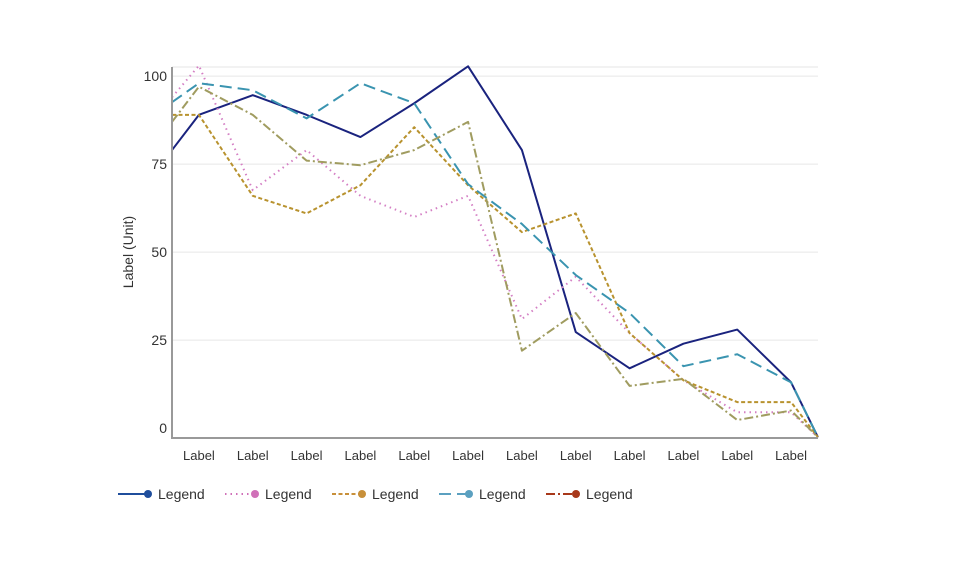 This screenshot has width=966, height=582. What do you see at coordinates (159, 252) in the screenshot?
I see `y-tick-label: 50` at bounding box center [159, 252].